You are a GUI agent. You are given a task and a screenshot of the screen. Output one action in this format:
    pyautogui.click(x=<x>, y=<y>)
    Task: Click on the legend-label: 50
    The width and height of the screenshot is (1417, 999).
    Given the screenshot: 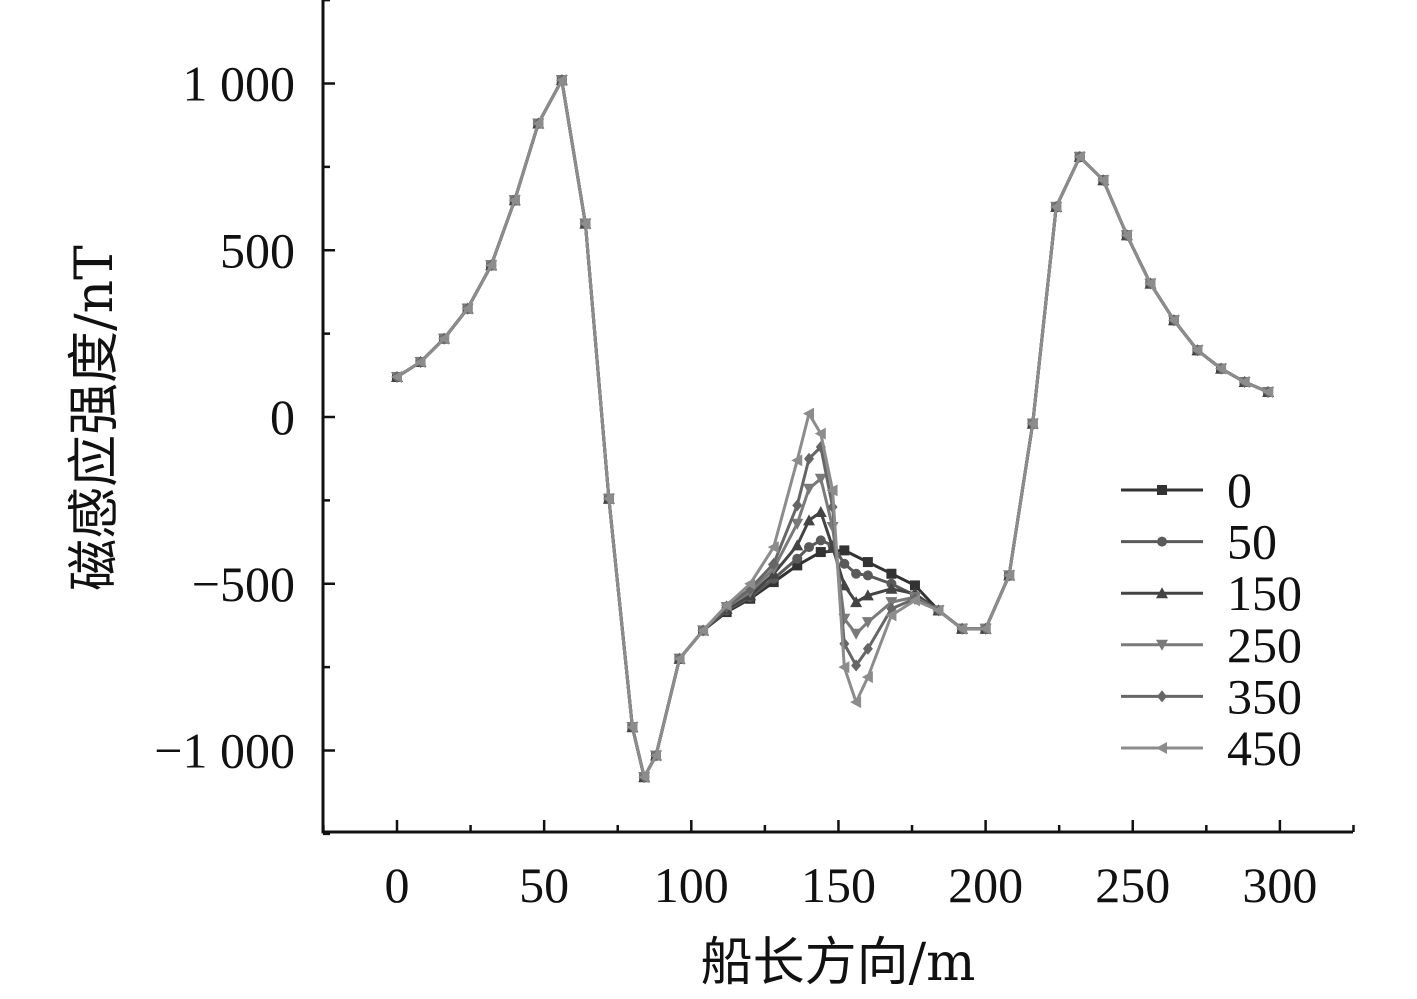 What is the action you would take?
    pyautogui.click(x=1252, y=542)
    